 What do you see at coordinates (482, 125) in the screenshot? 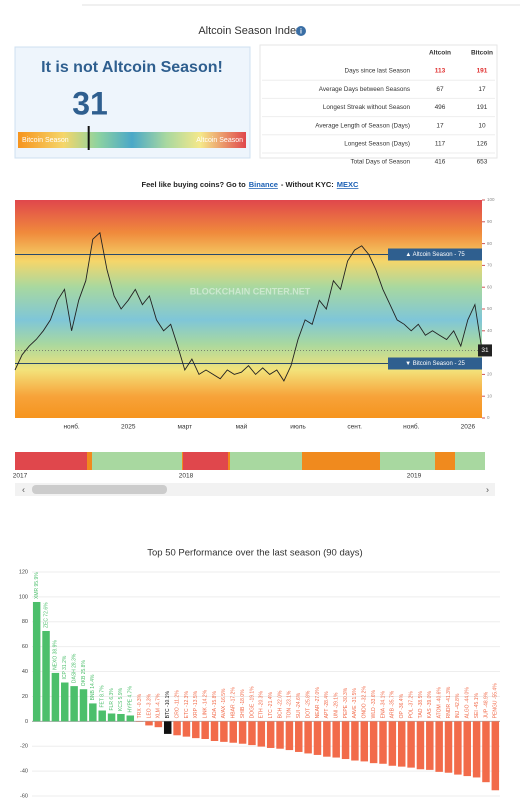
I see `cell: 10` at bounding box center [482, 125].